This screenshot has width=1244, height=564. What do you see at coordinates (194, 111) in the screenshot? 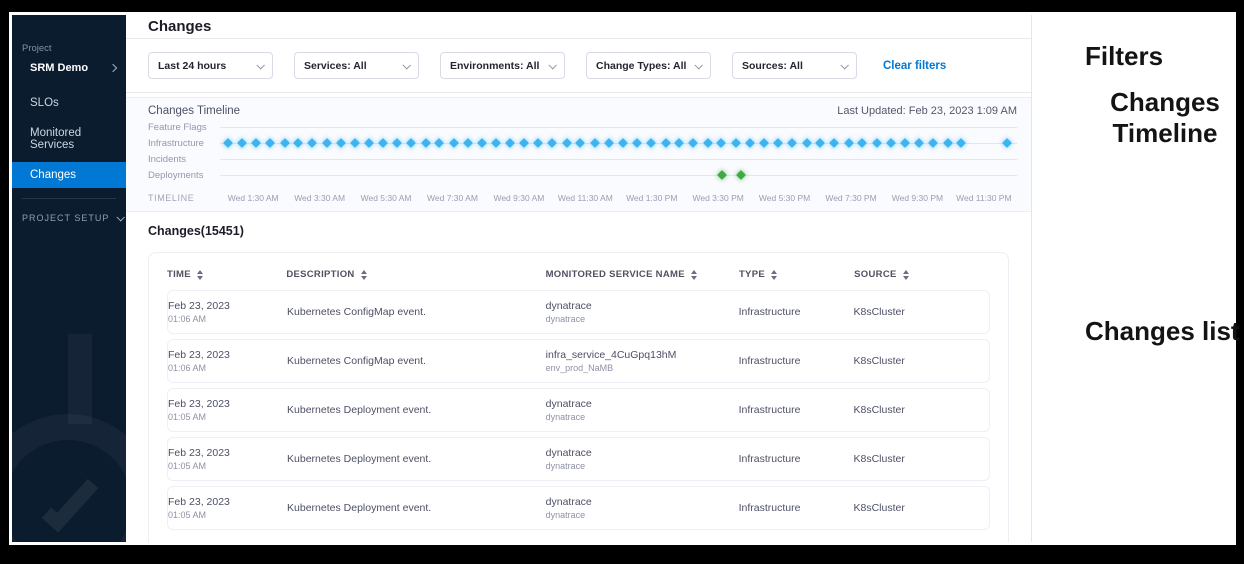
I see `timeline-title: Changes Timeline` at bounding box center [194, 111].